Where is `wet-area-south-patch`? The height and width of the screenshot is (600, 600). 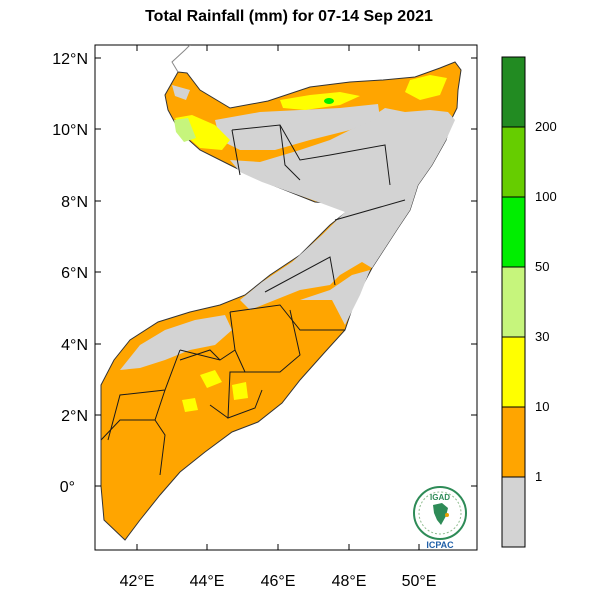 wet-area-south-patch is located at coordinates (190, 405).